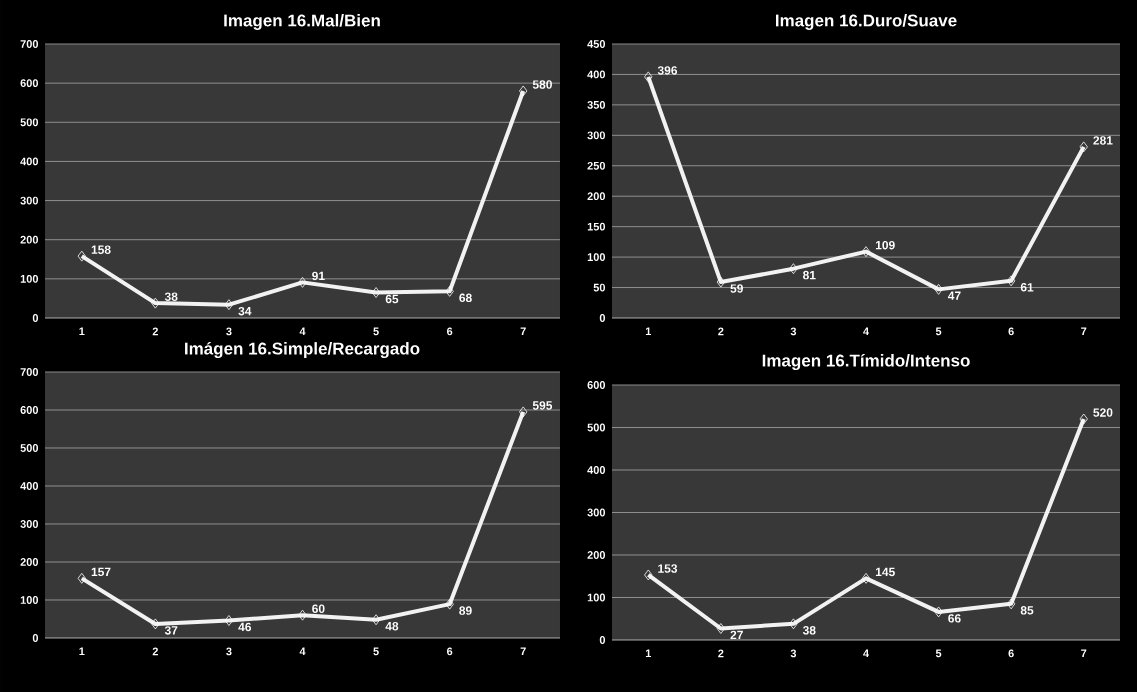 The height and width of the screenshot is (692, 1137). Describe the element at coordinates (392, 299) in the screenshot. I see `data-label: 65` at that location.